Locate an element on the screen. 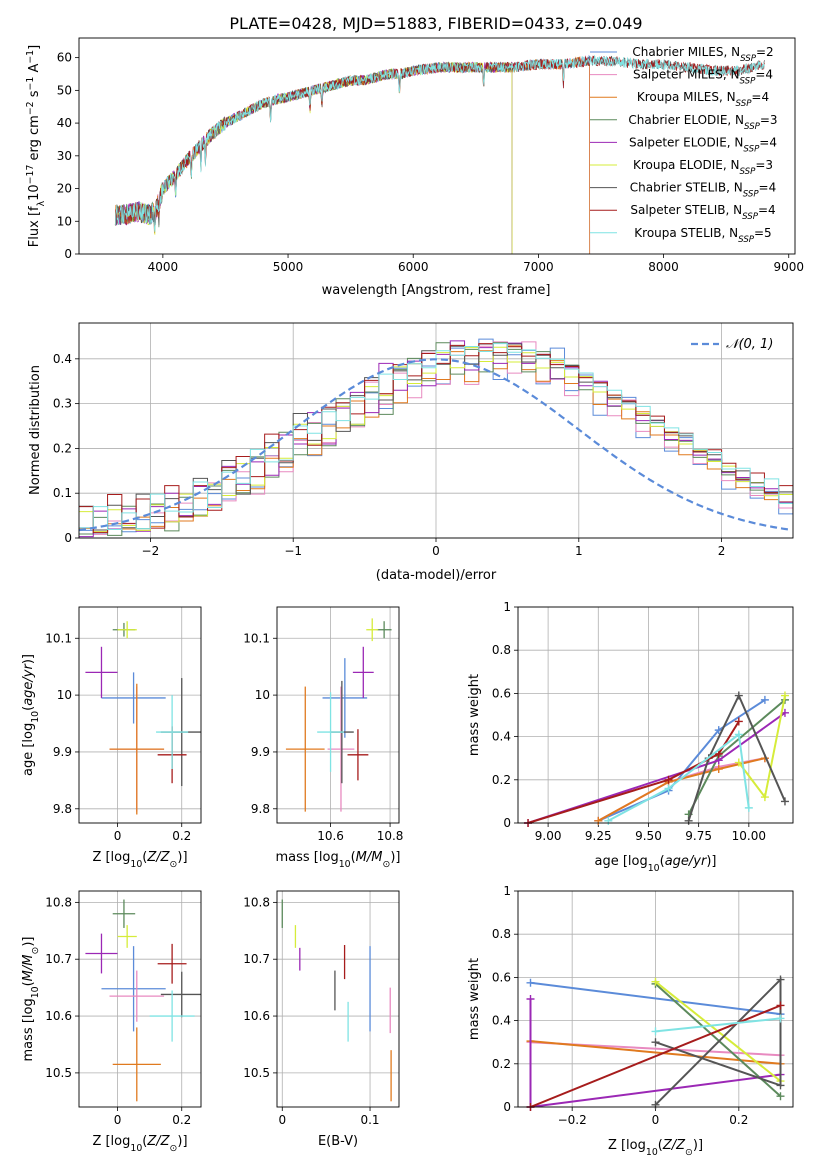 This screenshot has width=819, height=1170. label-part: ] is located at coordinates (34, 47).